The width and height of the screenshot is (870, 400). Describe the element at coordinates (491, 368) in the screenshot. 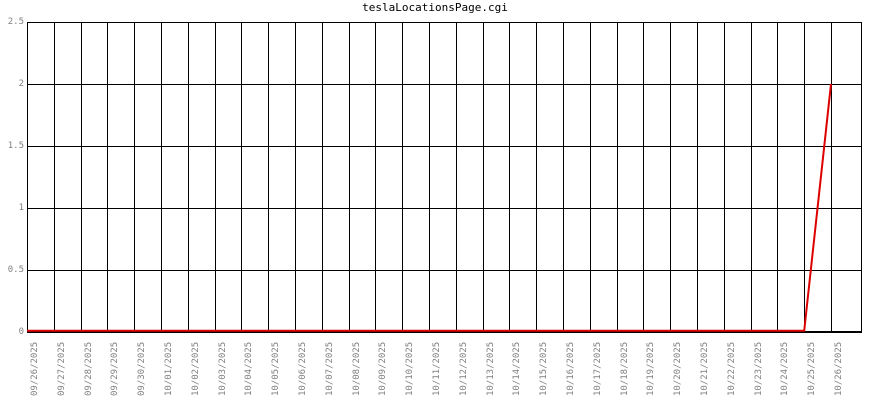

I see `x-axis-tick-label: 10/13/2025` at that location.